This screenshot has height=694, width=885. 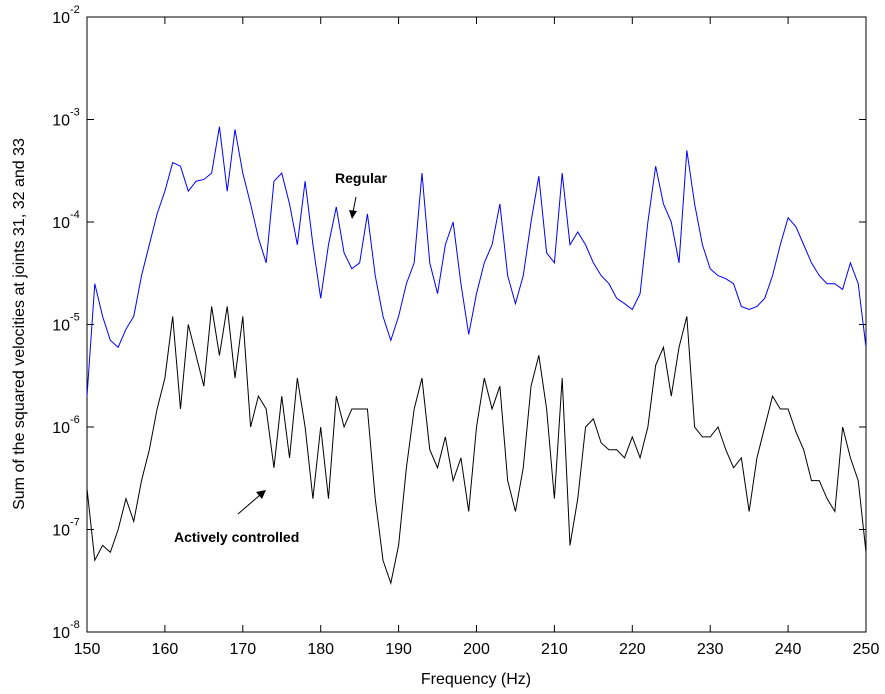 What do you see at coordinates (554, 649) in the screenshot?
I see `x-tick-label: 210` at bounding box center [554, 649].